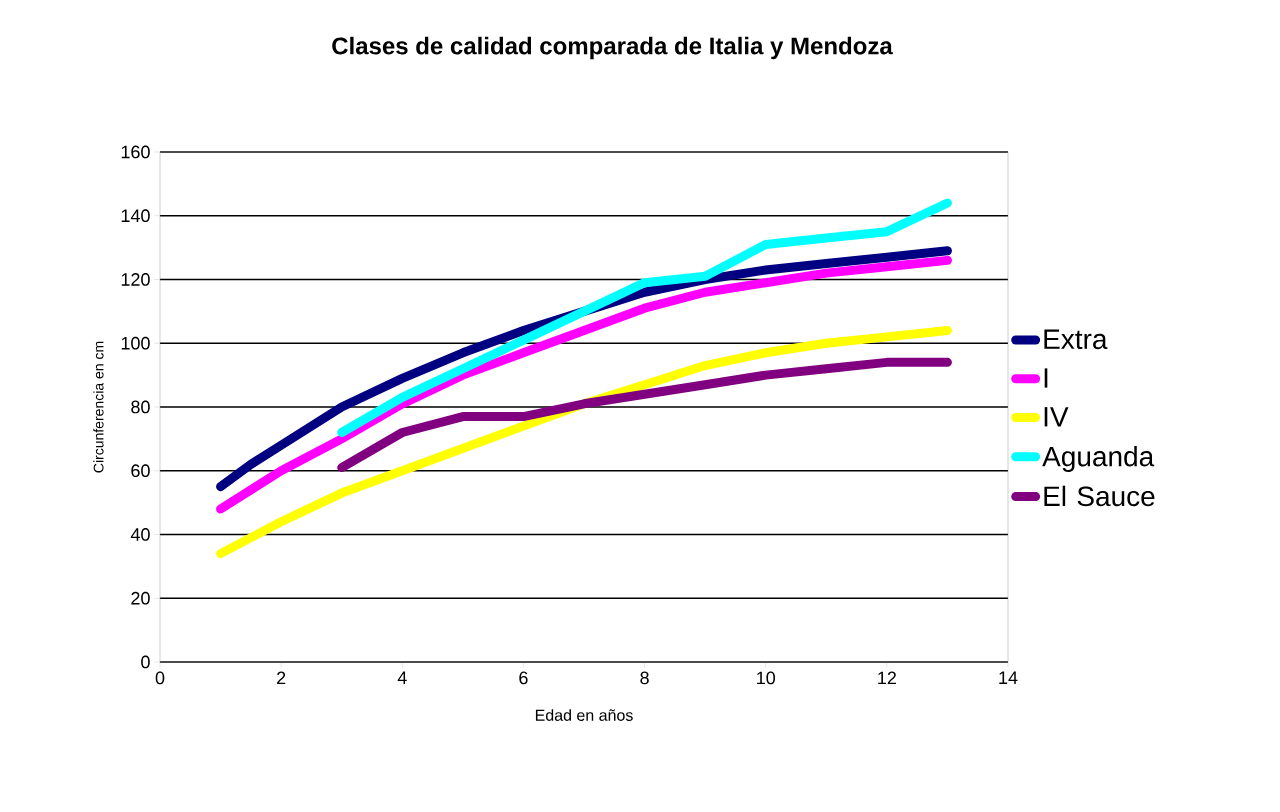 Image resolution: width=1280 pixels, height=812 pixels. I want to click on legend-label: El Sauce, so click(1099, 496).